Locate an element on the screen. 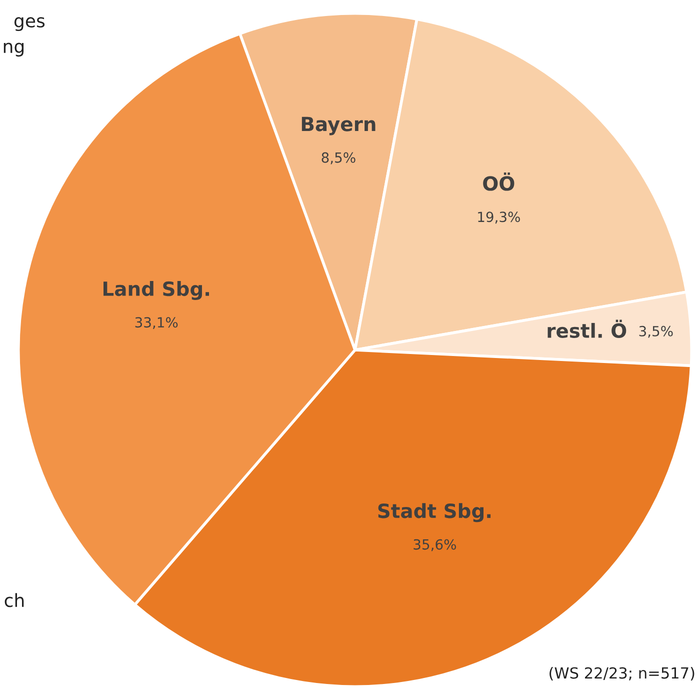 The width and height of the screenshot is (699, 690). text: ch is located at coordinates (14, 600).